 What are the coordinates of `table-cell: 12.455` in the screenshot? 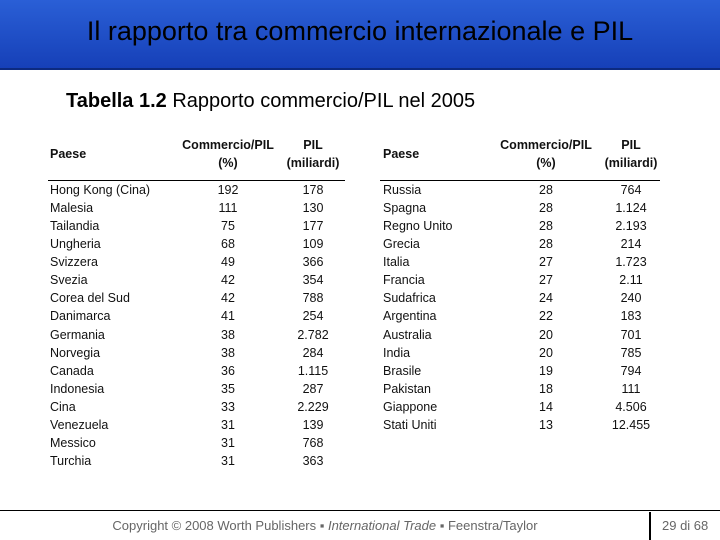 It's located at (631, 424).